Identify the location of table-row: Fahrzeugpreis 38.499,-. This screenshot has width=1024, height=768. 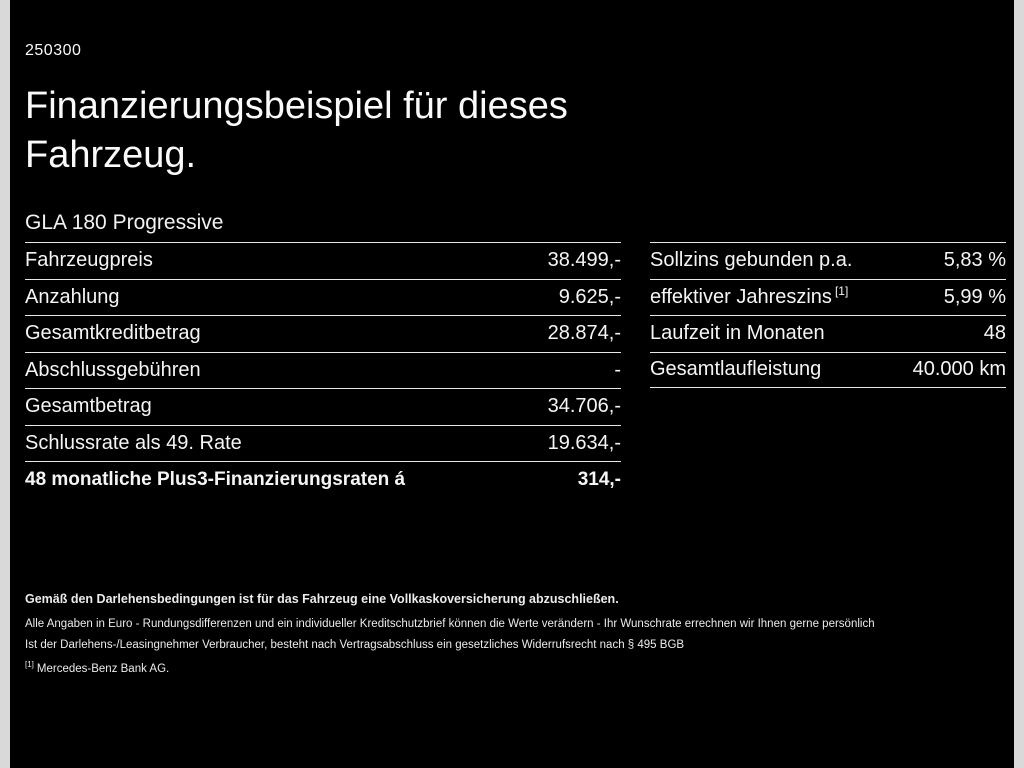
(323, 260).